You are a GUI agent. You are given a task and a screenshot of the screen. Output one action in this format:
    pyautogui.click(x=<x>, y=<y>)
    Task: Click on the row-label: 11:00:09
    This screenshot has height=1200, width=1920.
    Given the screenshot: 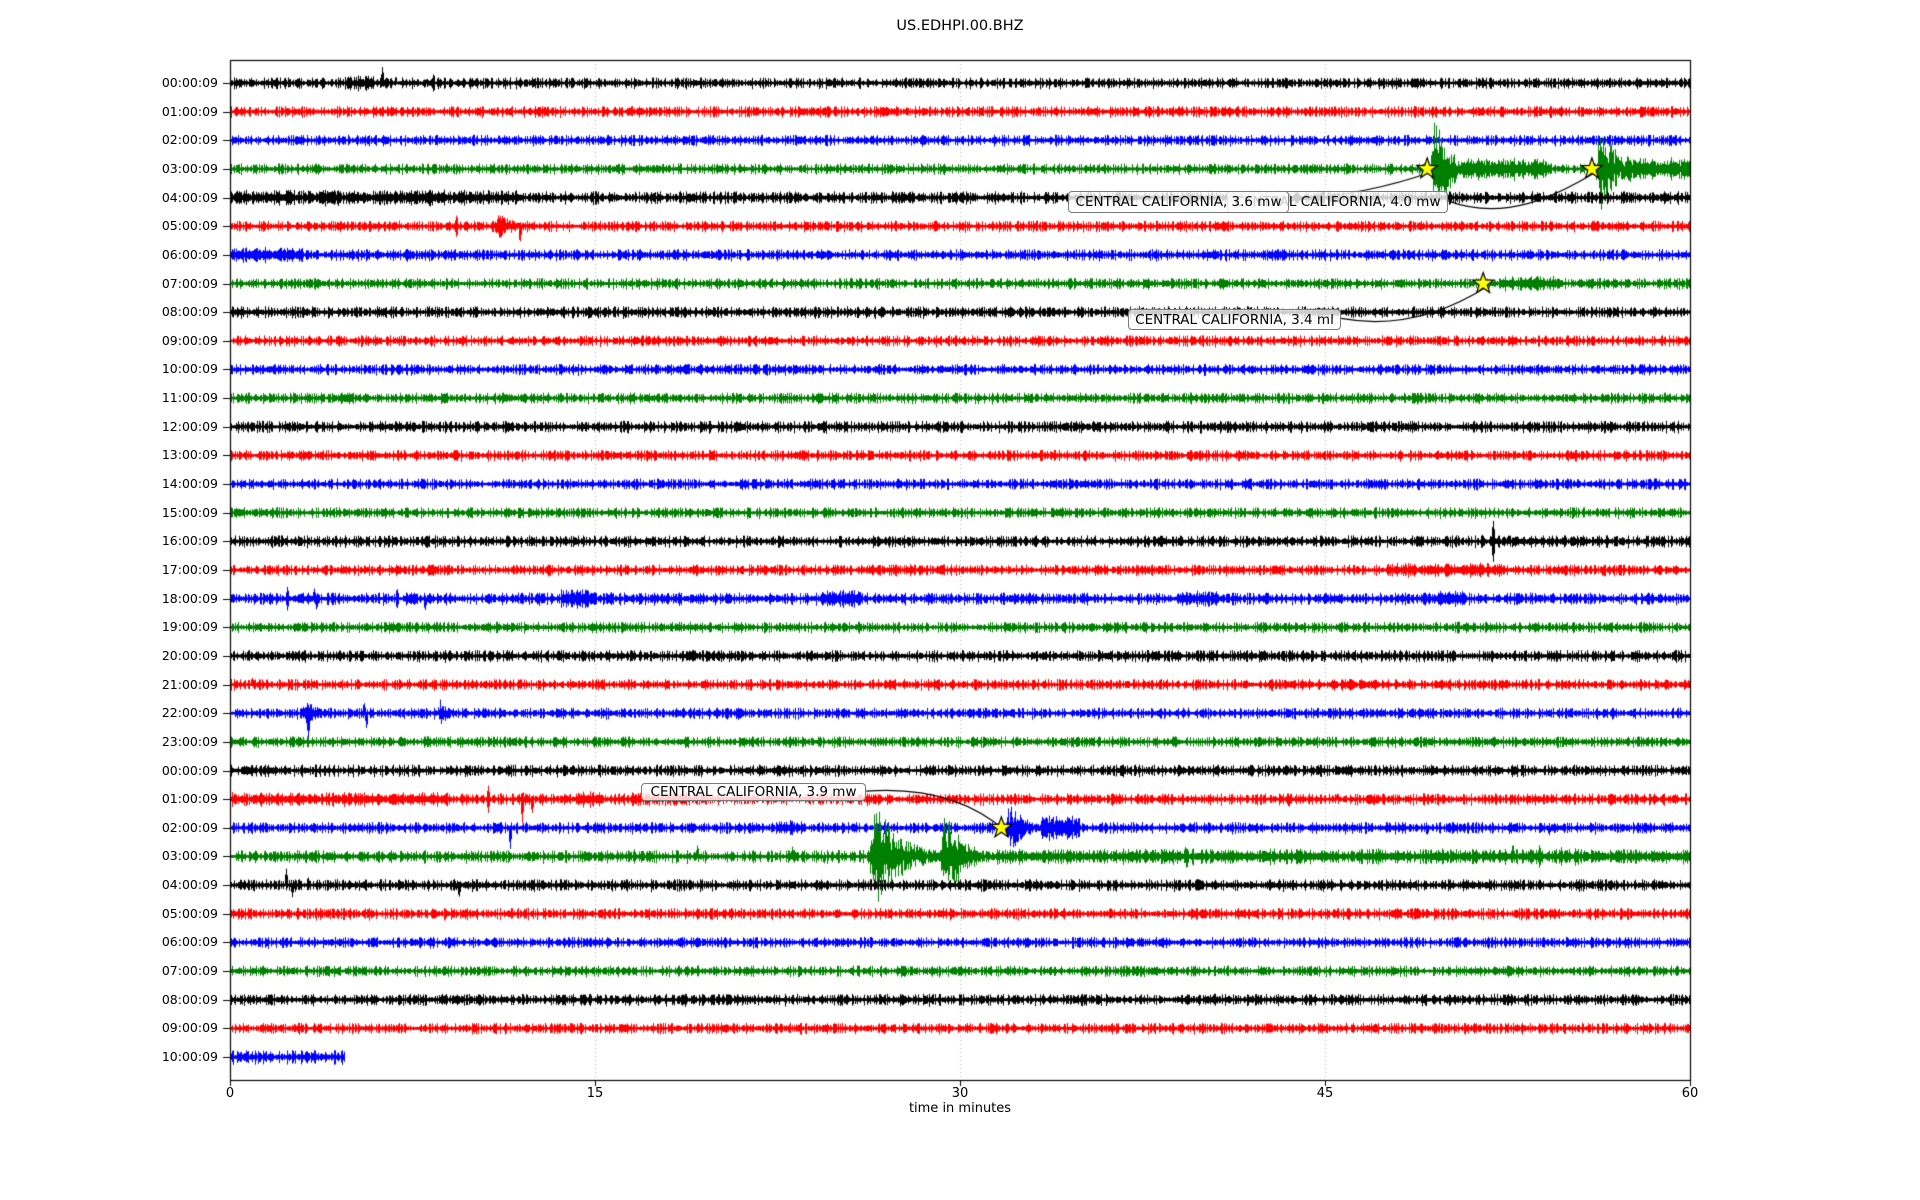 What is the action you would take?
    pyautogui.click(x=189, y=398)
    